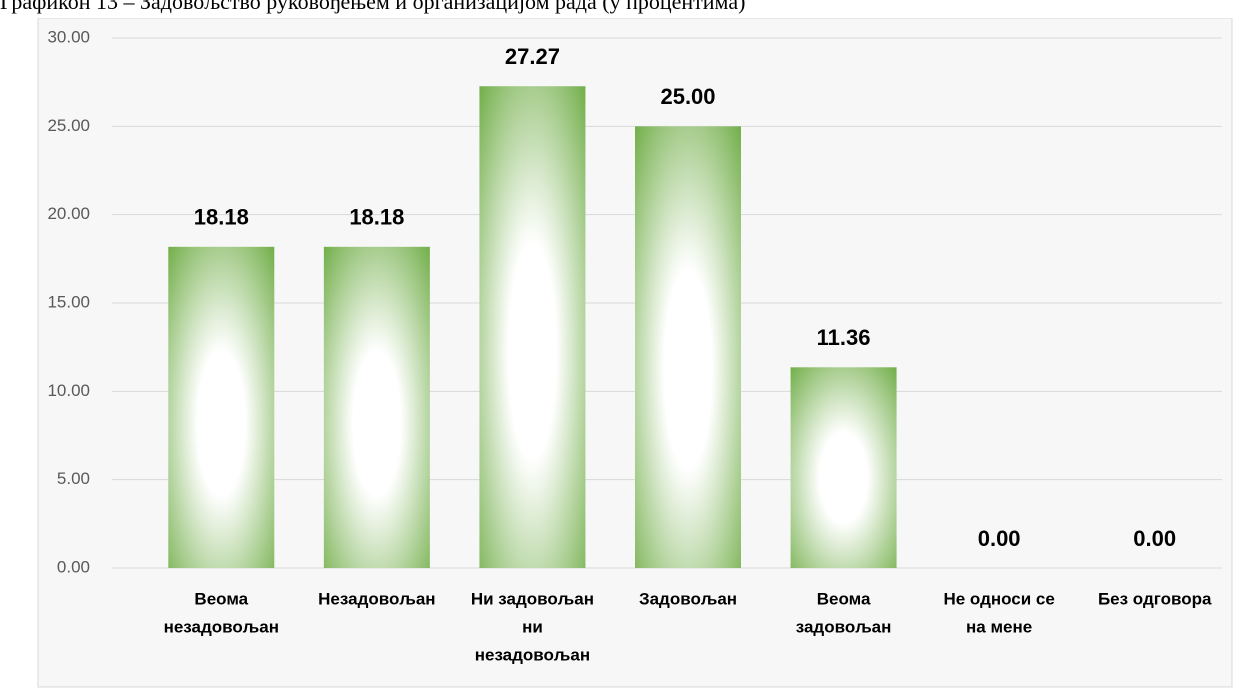 This screenshot has height=688, width=1233. Describe the element at coordinates (687, 96) in the screenshot. I see `data-label: 25.00` at that location.